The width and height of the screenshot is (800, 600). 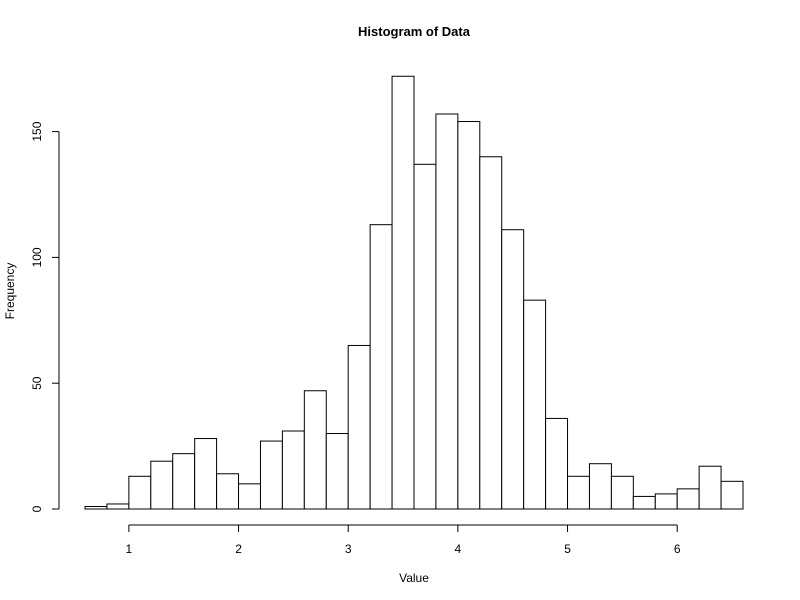 What do you see at coordinates (10, 291) in the screenshot?
I see `y-axis-label: Frequency` at bounding box center [10, 291].